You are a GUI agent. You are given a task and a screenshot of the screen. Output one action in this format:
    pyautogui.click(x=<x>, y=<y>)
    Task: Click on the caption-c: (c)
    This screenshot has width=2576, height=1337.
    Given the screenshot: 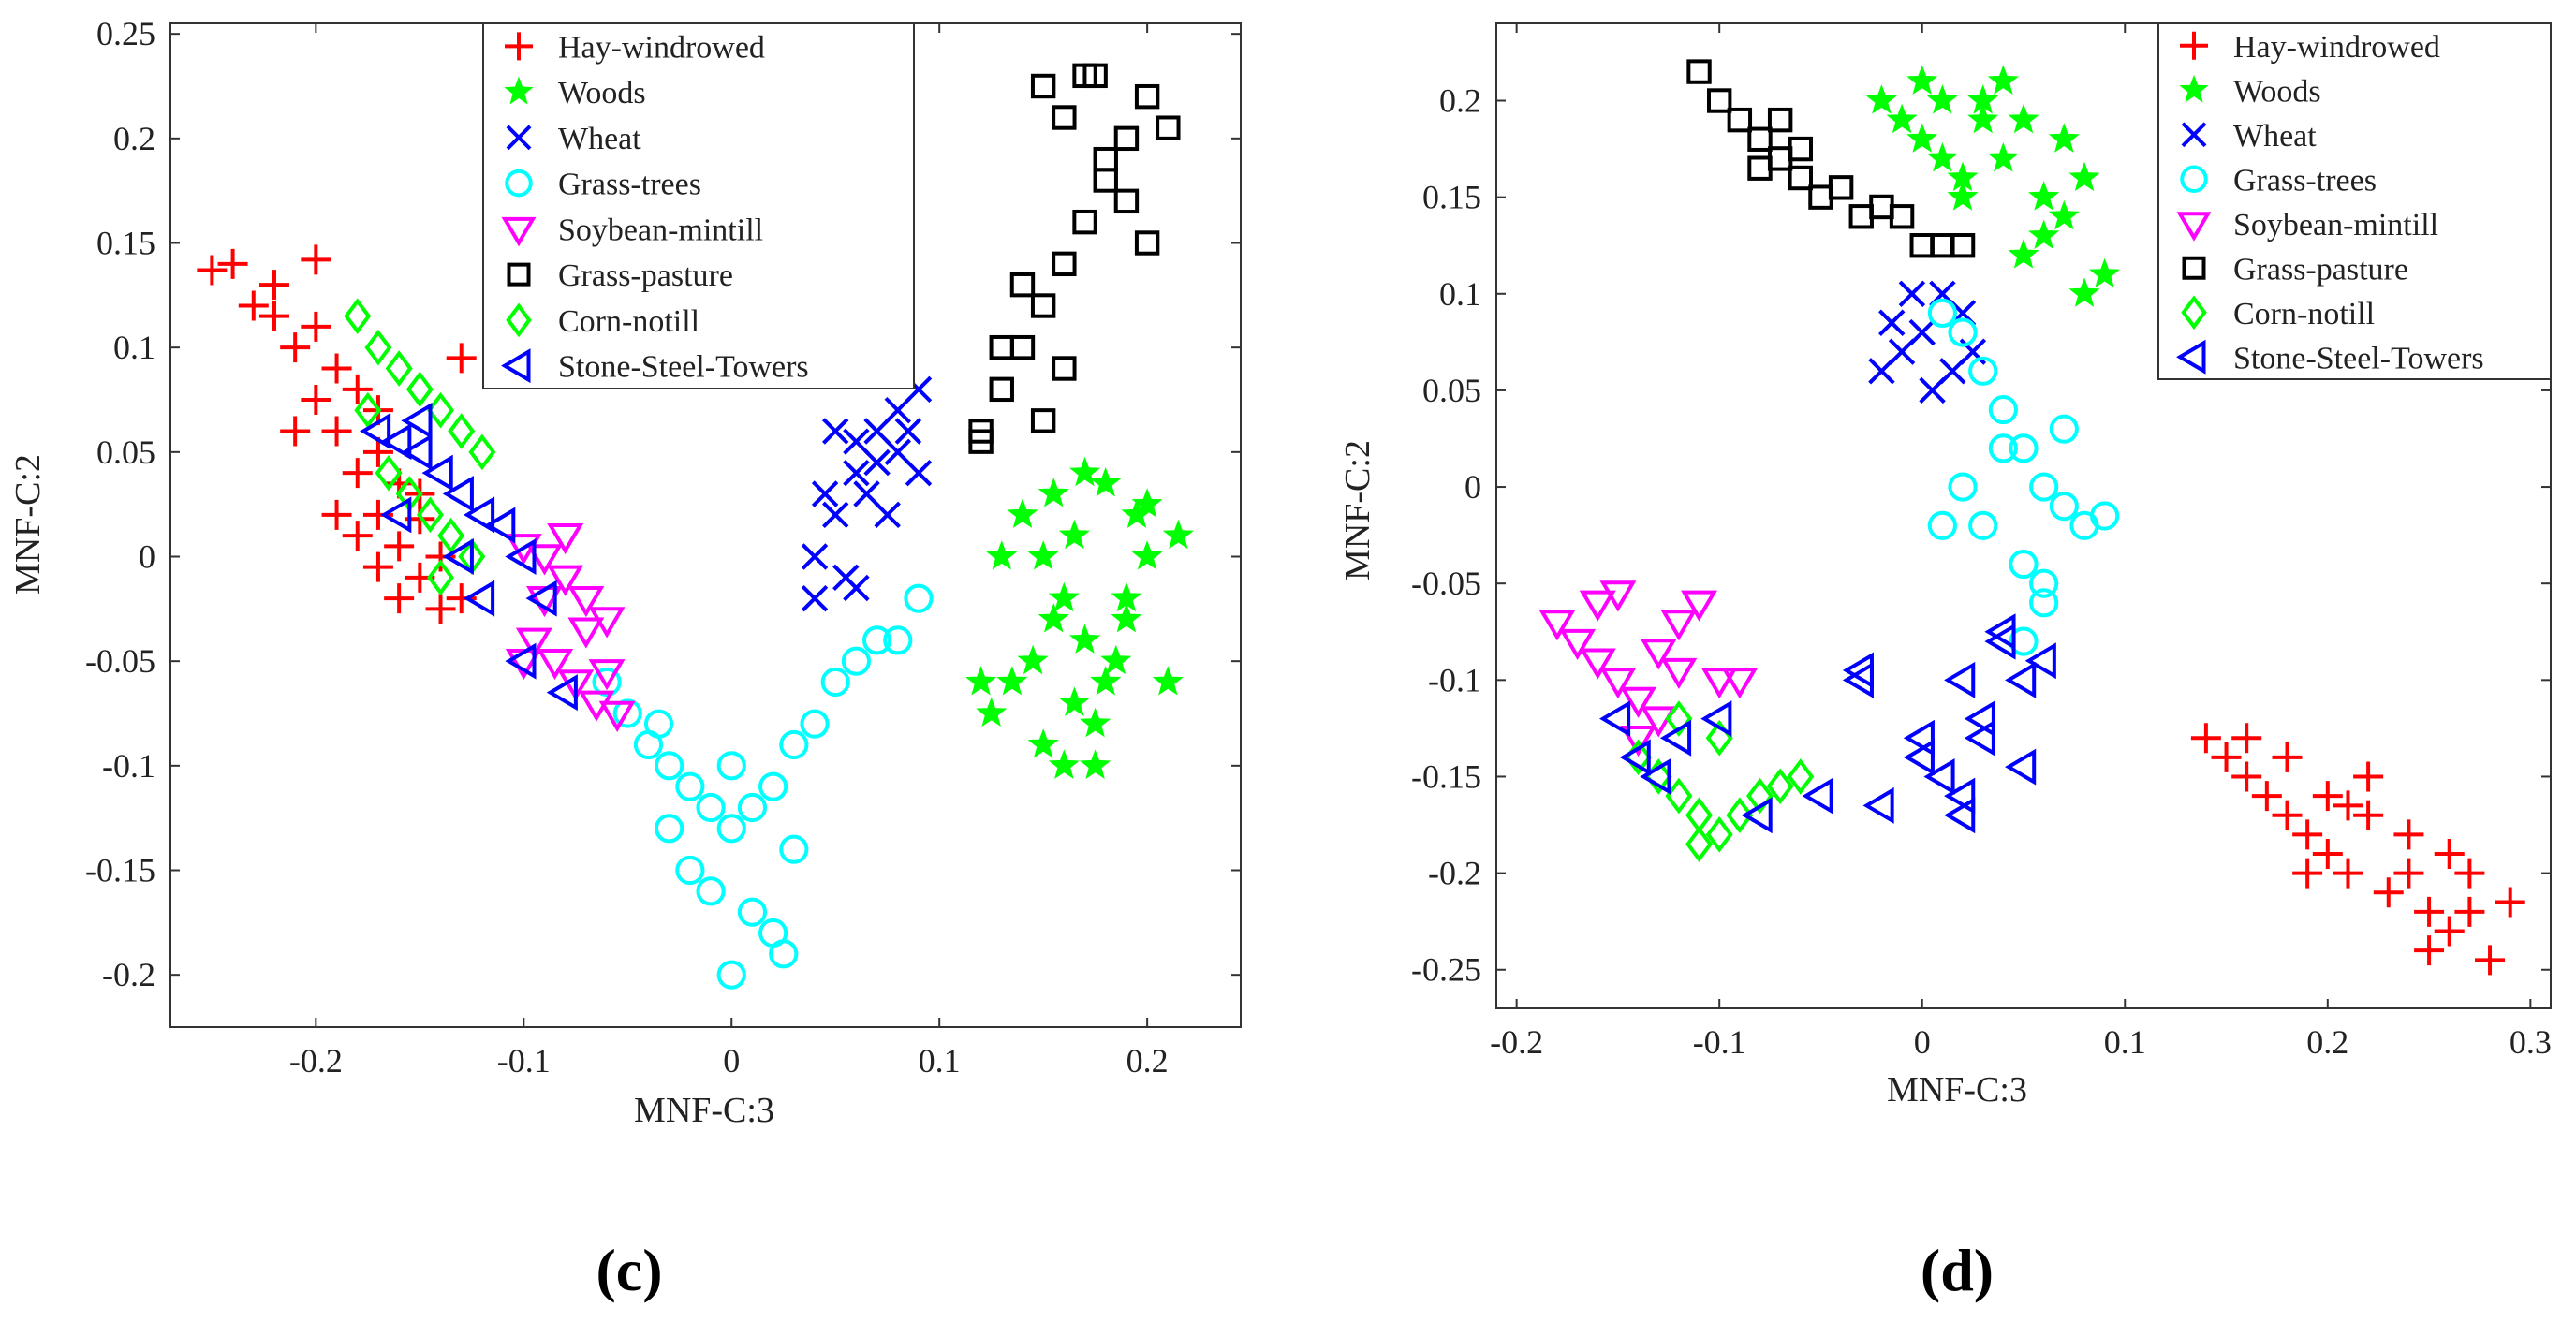 What is the action you would take?
    pyautogui.click(x=629, y=1270)
    